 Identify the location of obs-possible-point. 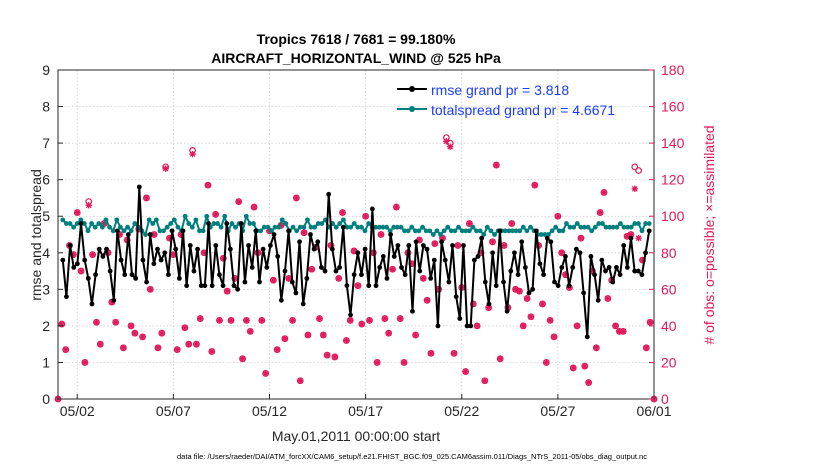
(635, 167).